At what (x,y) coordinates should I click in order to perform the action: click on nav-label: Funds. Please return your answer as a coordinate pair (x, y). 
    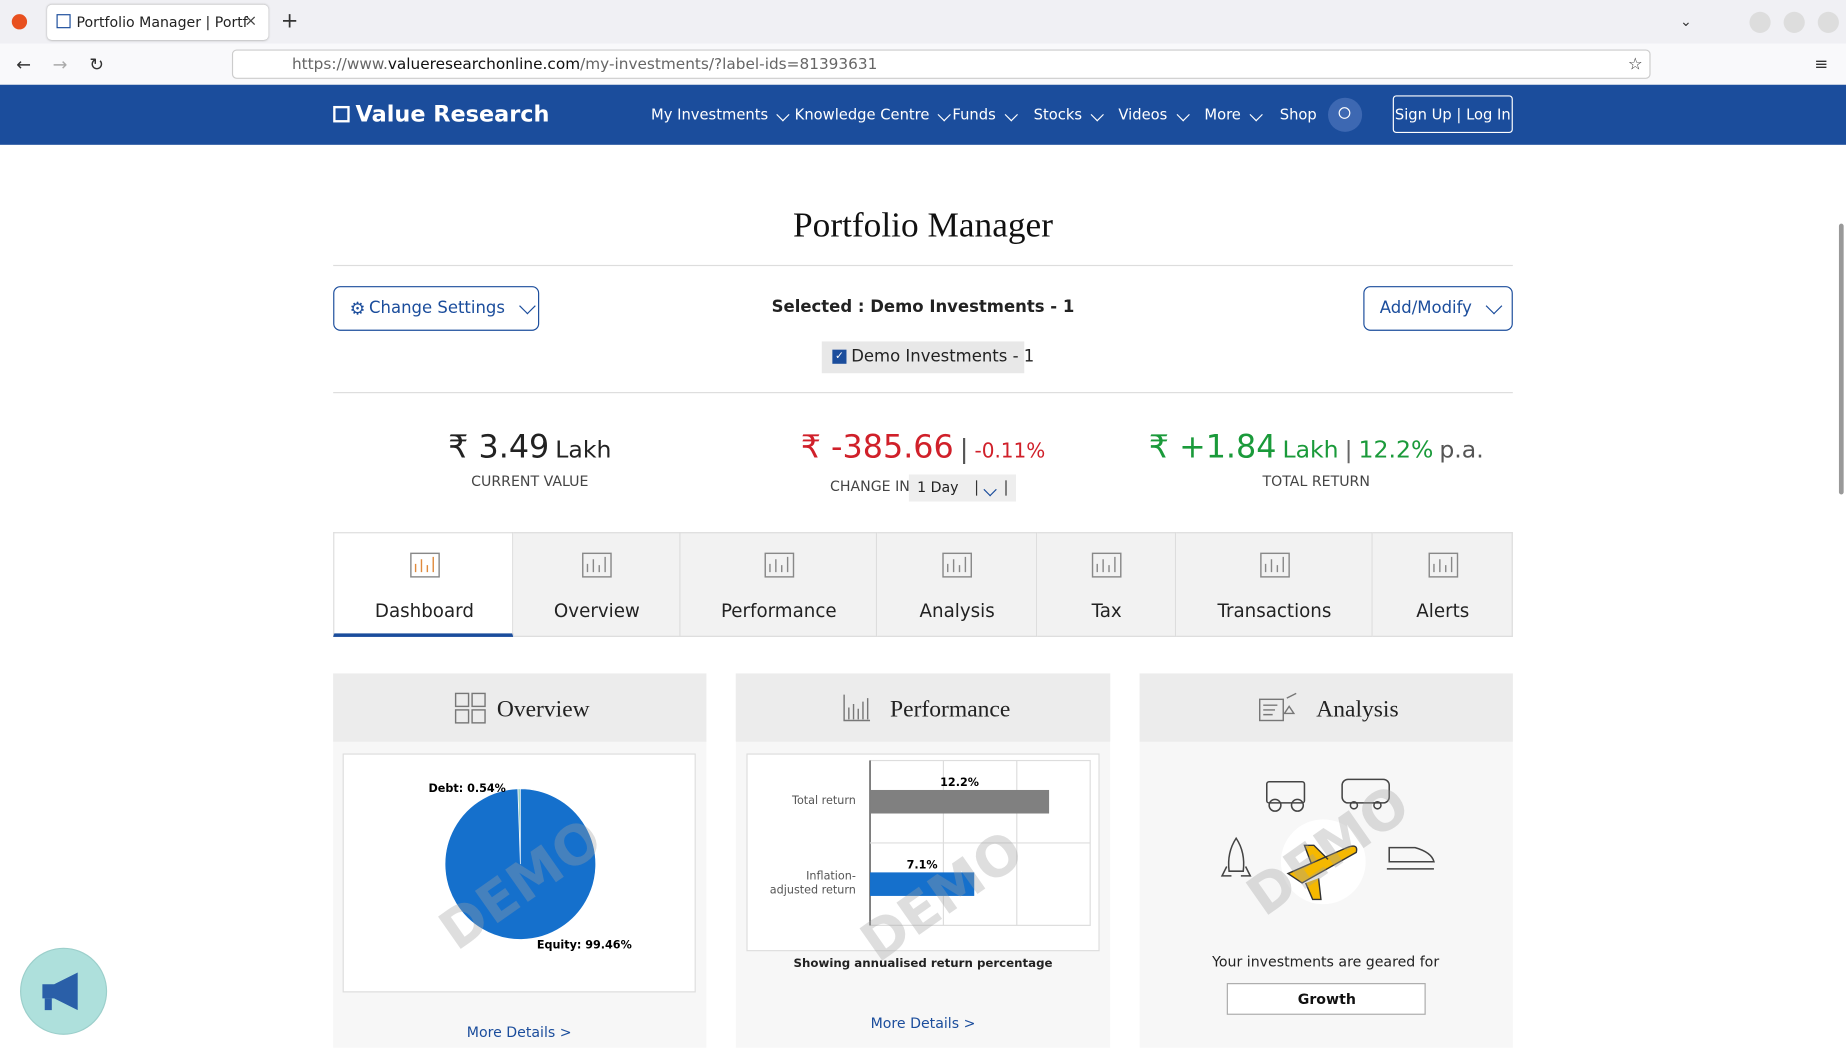
    Looking at the image, I should click on (974, 114).